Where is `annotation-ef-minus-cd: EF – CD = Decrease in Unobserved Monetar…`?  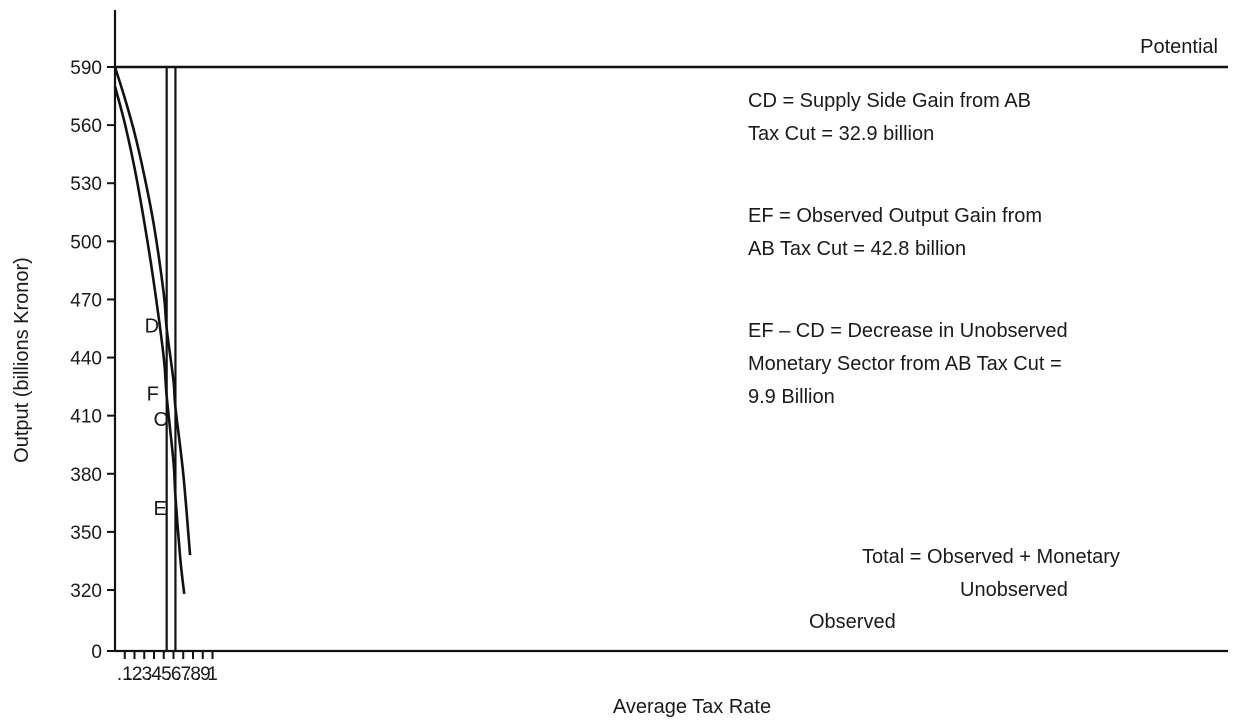 annotation-ef-minus-cd: EF – CD = Decrease in Unobserved Monetar… is located at coordinates (908, 364).